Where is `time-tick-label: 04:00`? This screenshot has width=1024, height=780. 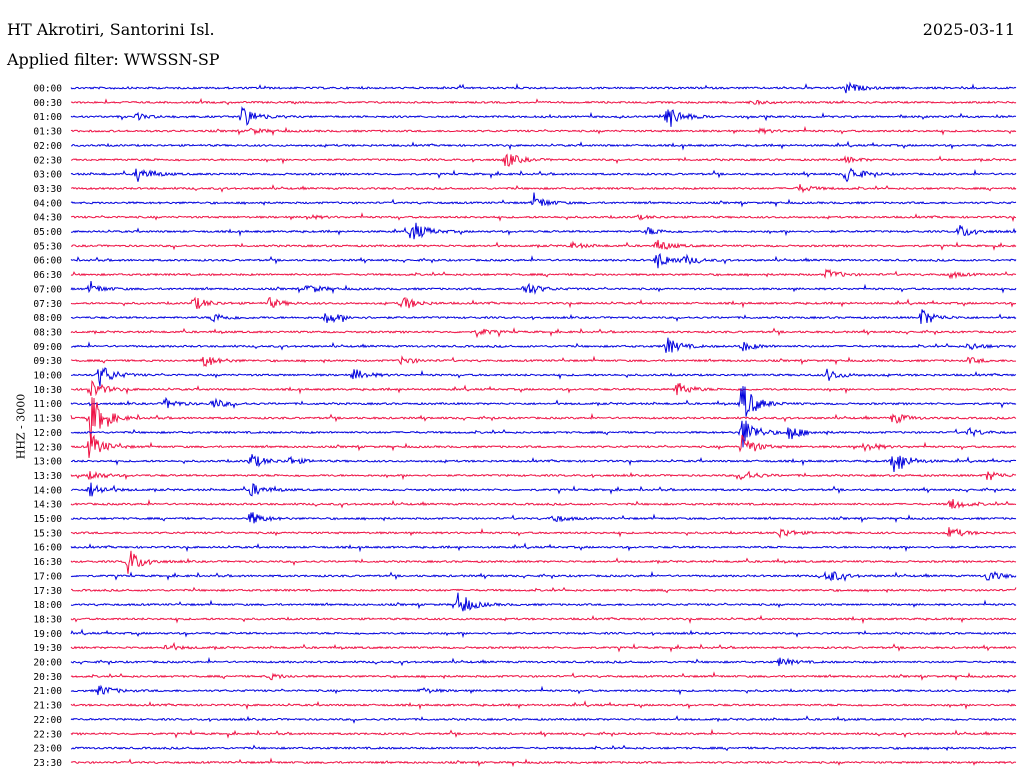 time-tick-label: 04:00 is located at coordinates (47, 203).